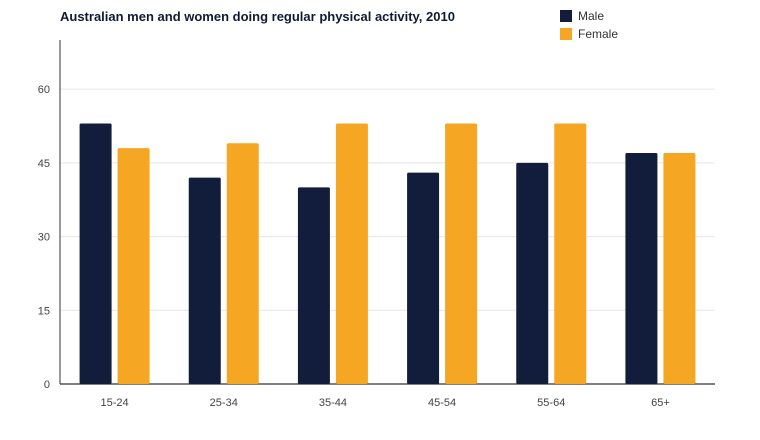  I want to click on y-tick-label-1: 15, so click(44, 311).